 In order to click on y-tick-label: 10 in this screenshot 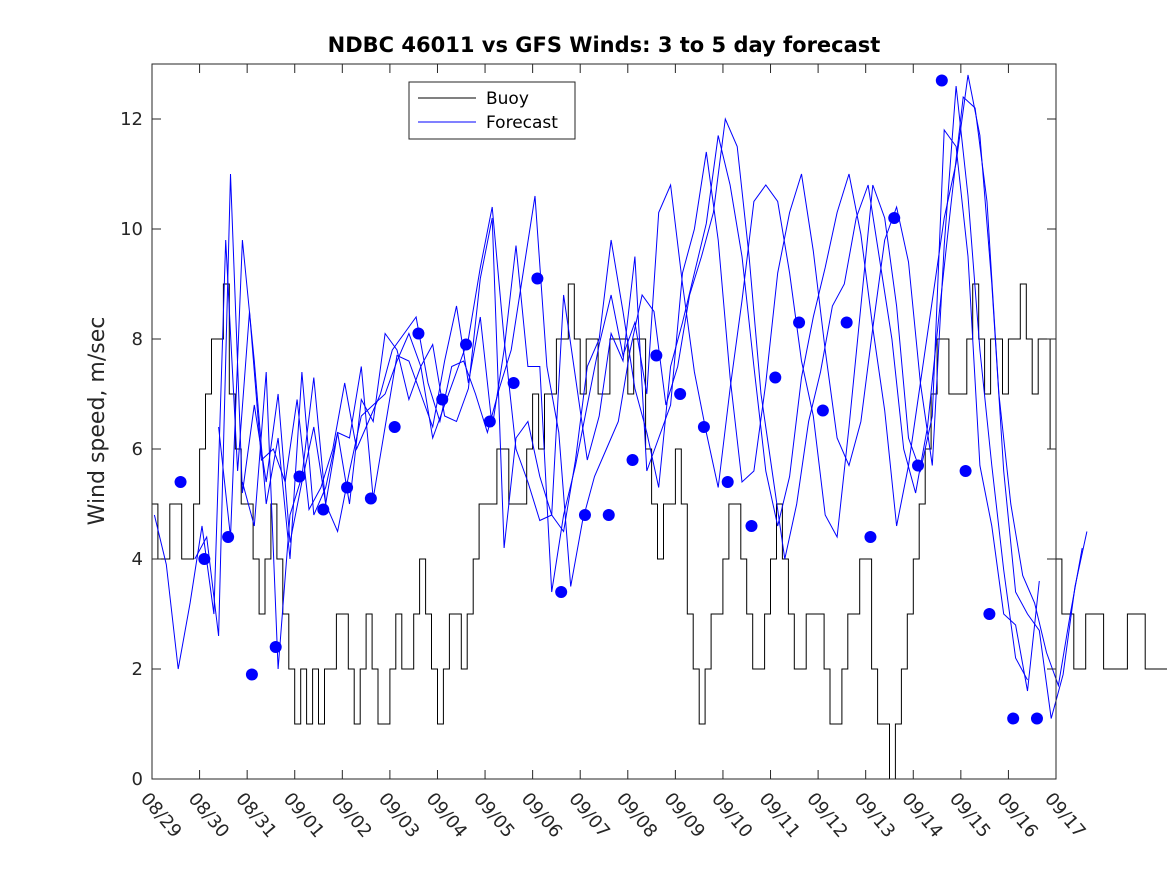, I will do `click(131, 229)`.